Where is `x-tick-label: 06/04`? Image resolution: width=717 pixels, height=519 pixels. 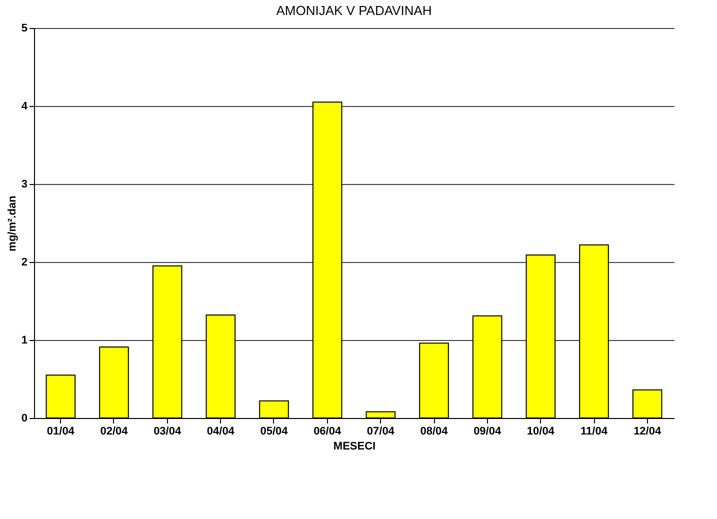
x-tick-label: 06/04 is located at coordinates (328, 432).